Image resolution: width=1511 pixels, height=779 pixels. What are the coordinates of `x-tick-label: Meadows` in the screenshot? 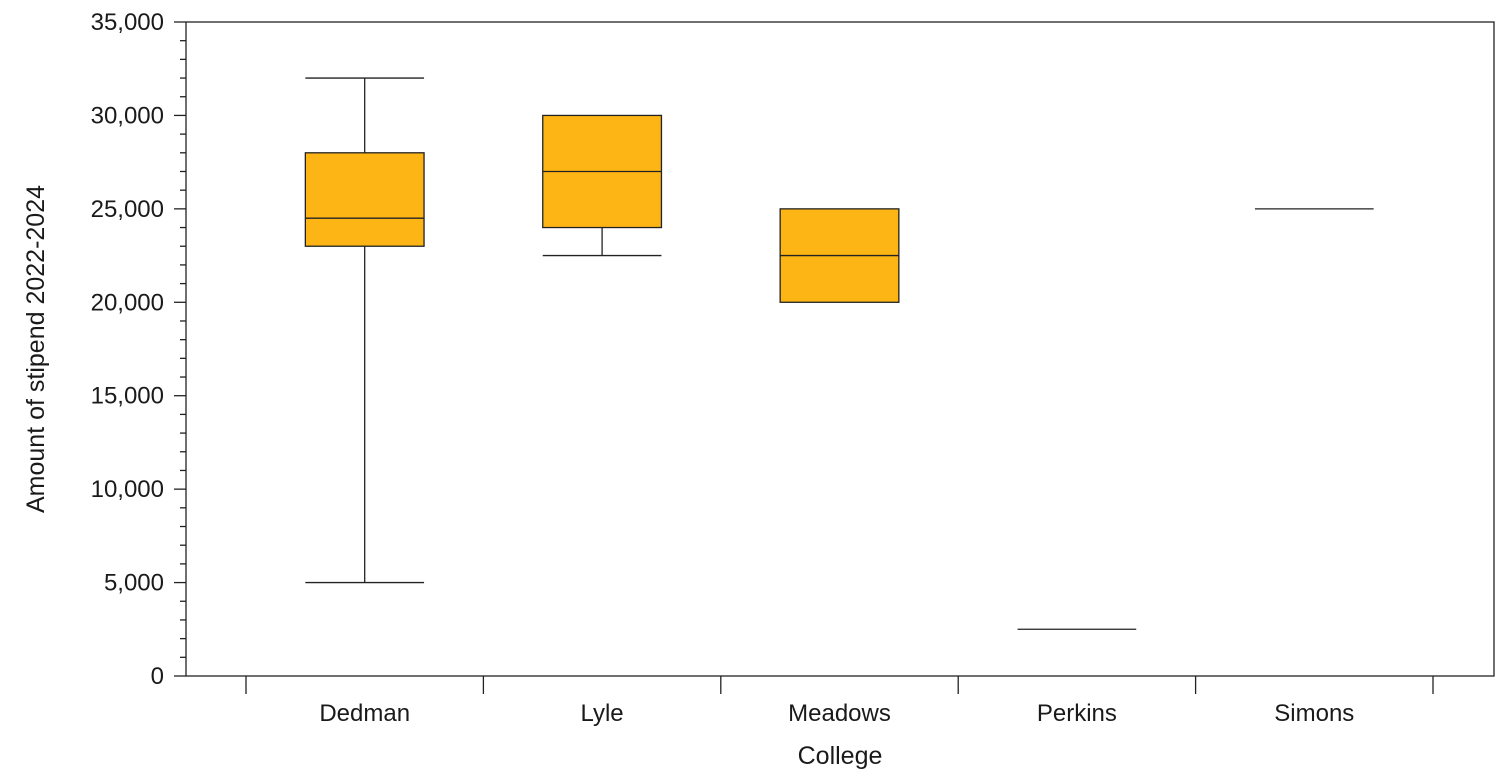 It's located at (839, 713).